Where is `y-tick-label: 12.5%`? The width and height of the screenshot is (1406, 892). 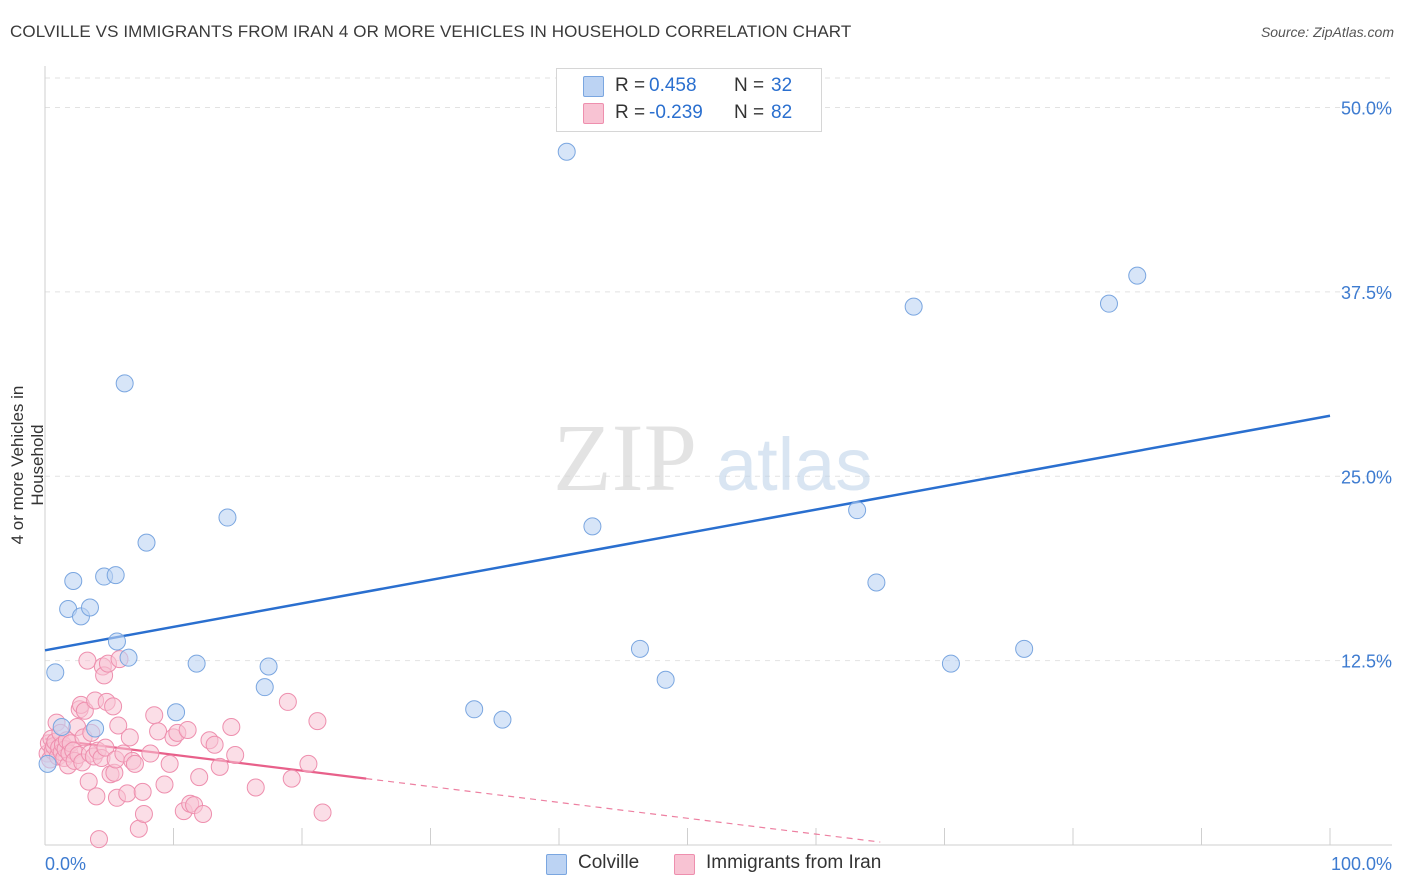
y-tick-label: 12.5% is located at coordinates (1366, 662).